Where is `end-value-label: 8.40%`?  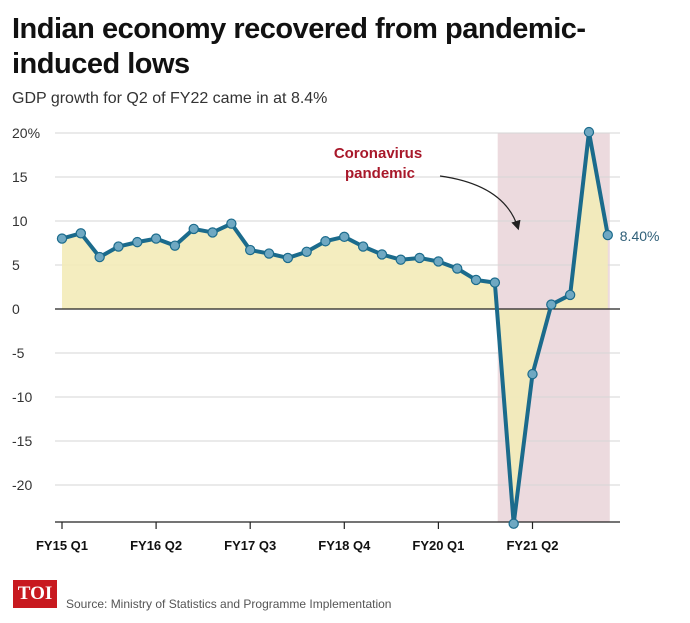
end-value-label: 8.40% is located at coordinates (640, 236).